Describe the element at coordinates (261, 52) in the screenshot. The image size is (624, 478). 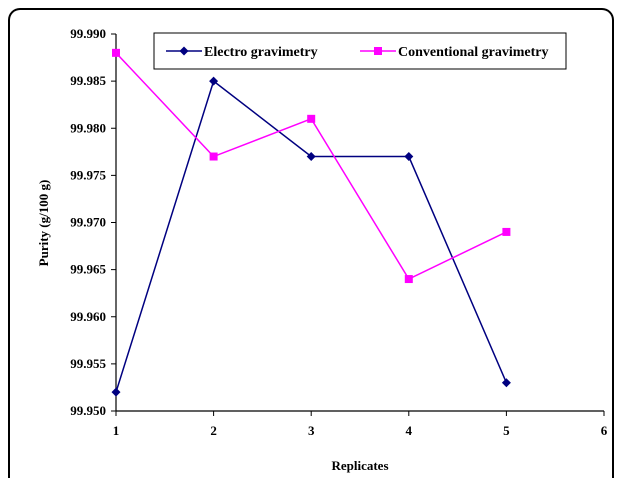
I see `legend-label: Electro gravimetry` at that location.